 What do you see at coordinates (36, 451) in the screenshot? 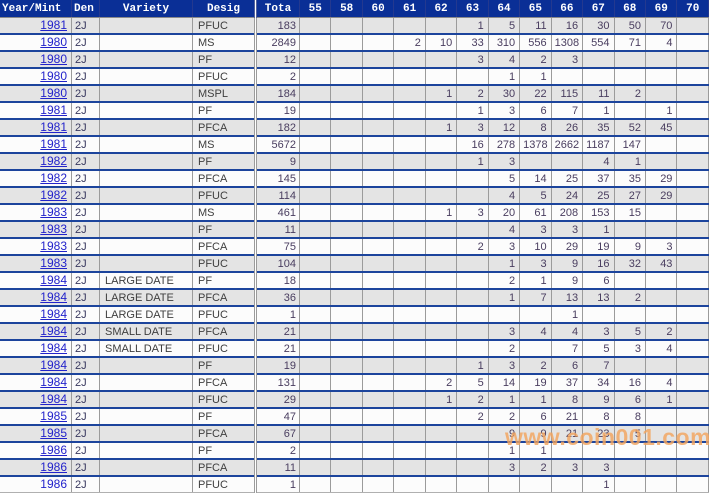
I see `year-cell: 1986` at bounding box center [36, 451].